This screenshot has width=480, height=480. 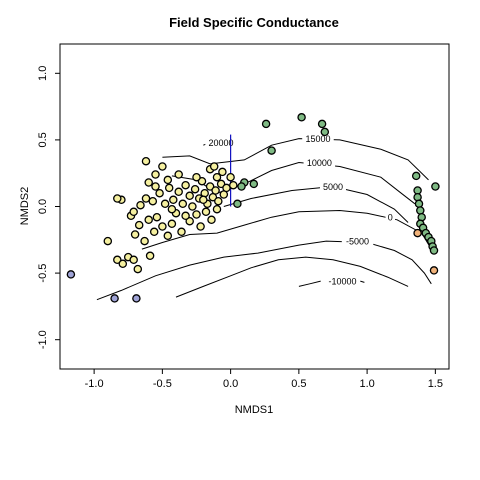 I want to click on y-tick-label: 1.0, so click(x=43, y=73).